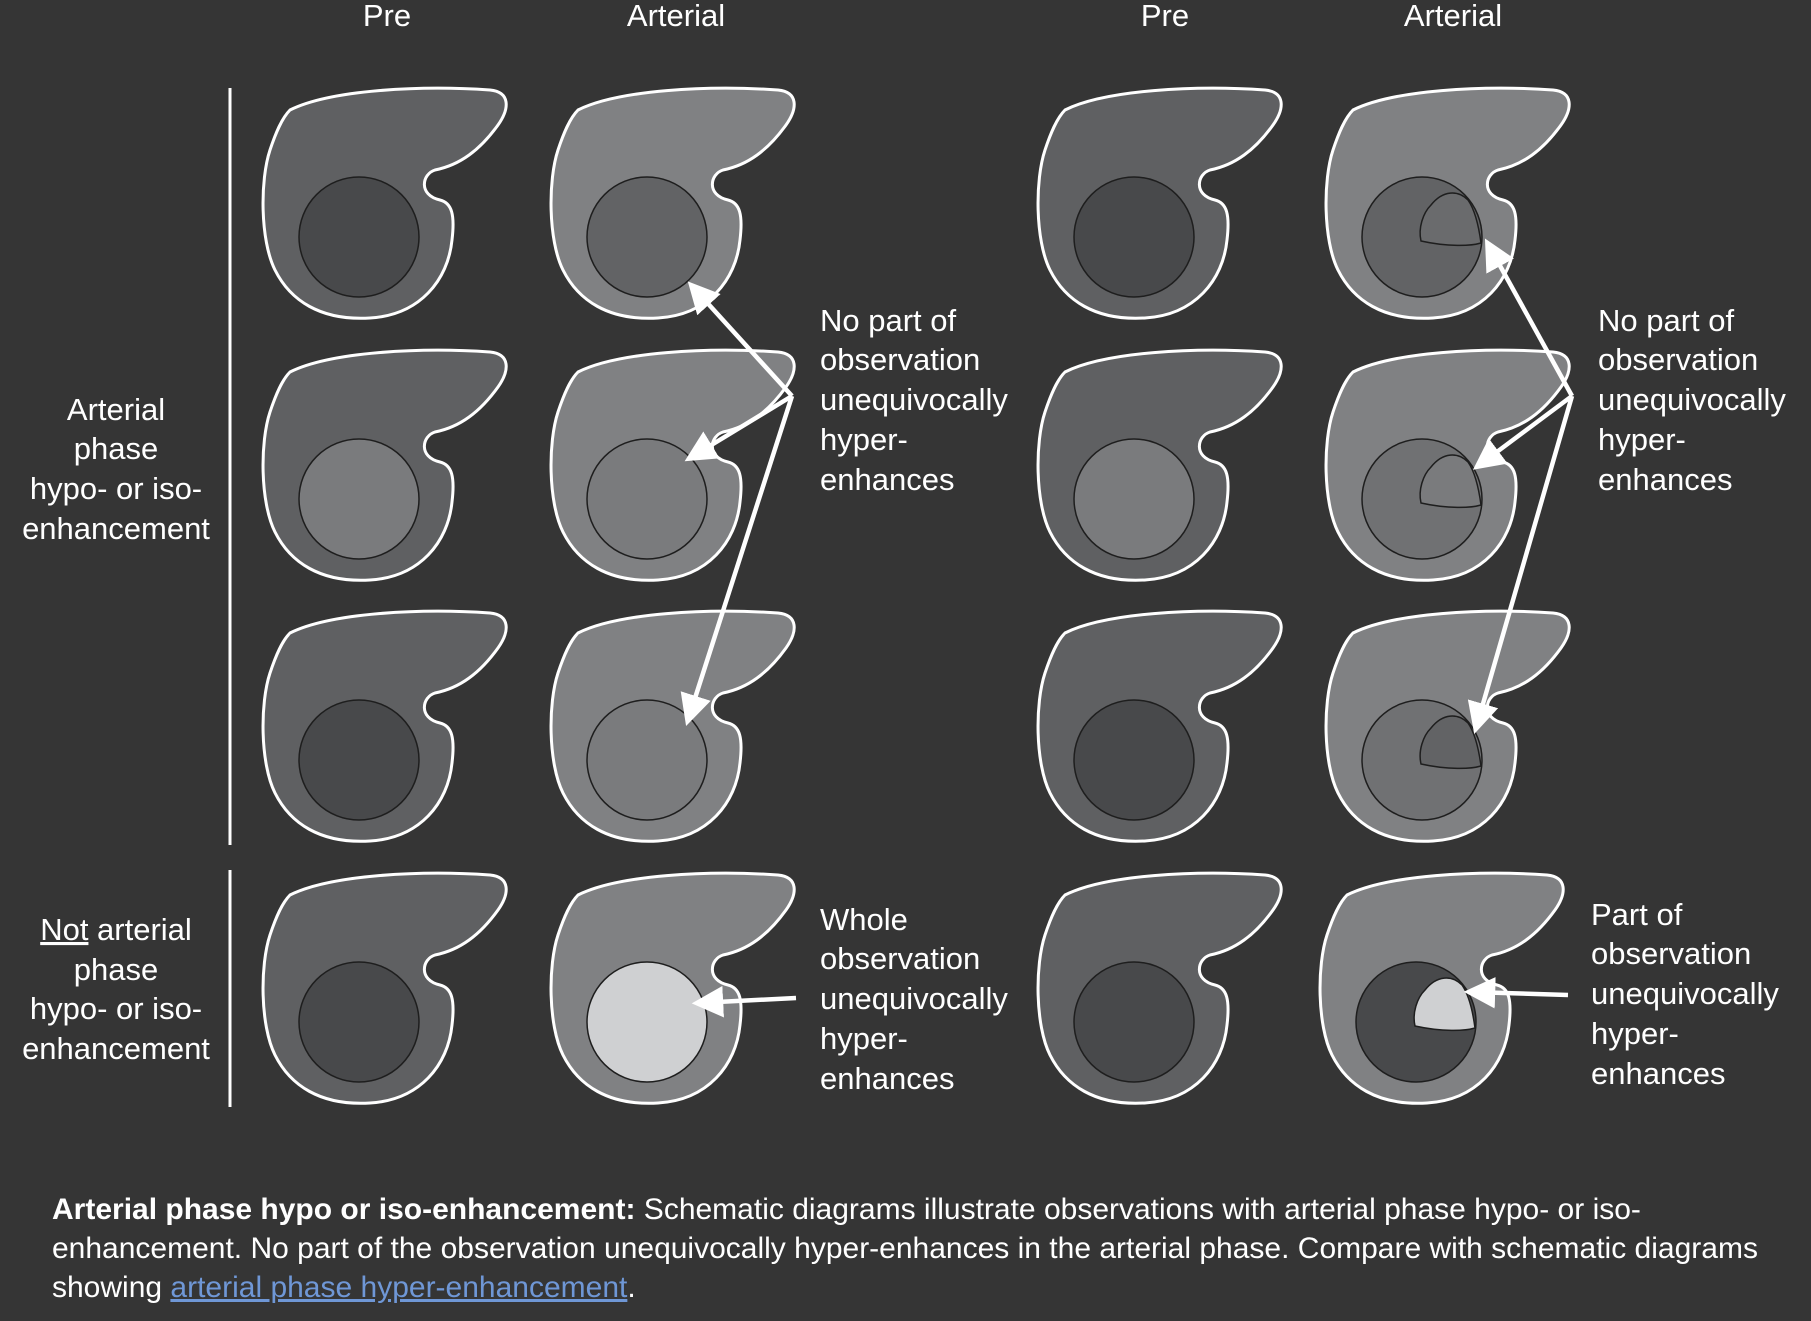  I want to click on arrow-left-to-row4, so click(744, 1001).